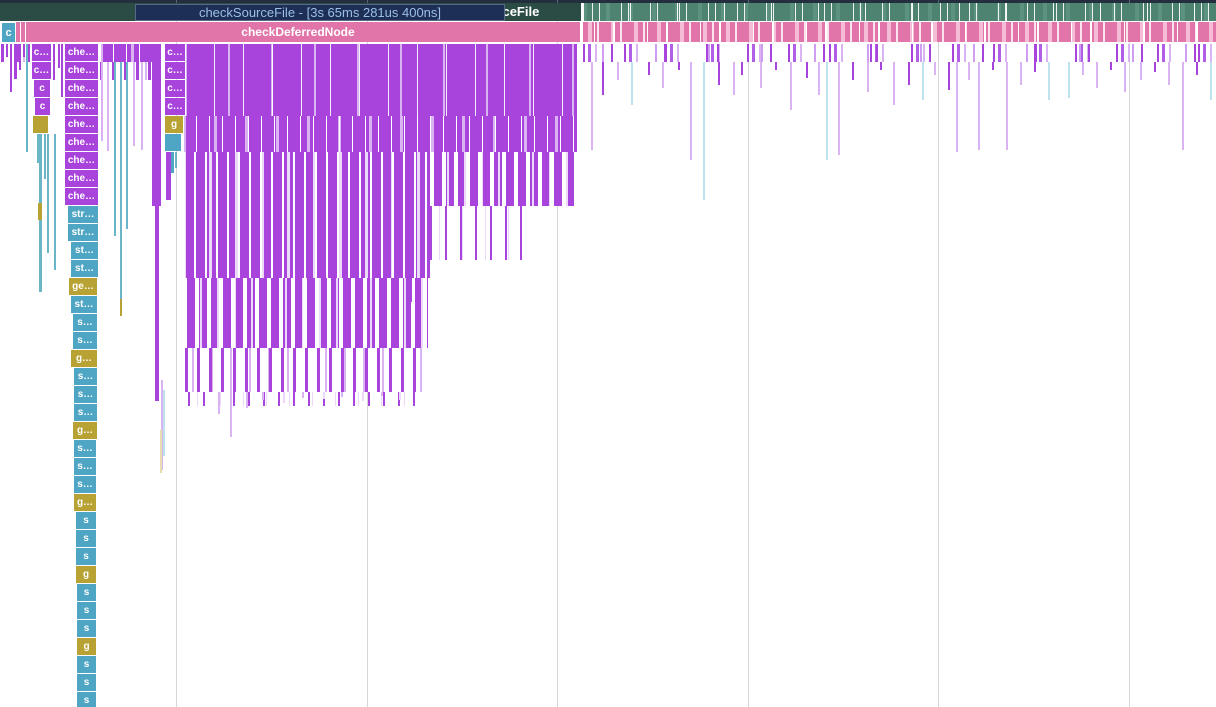 This screenshot has width=1216, height=707. What do you see at coordinates (298, 32) in the screenshot?
I see `frame-check-deferred-node: checkDeferredNode` at bounding box center [298, 32].